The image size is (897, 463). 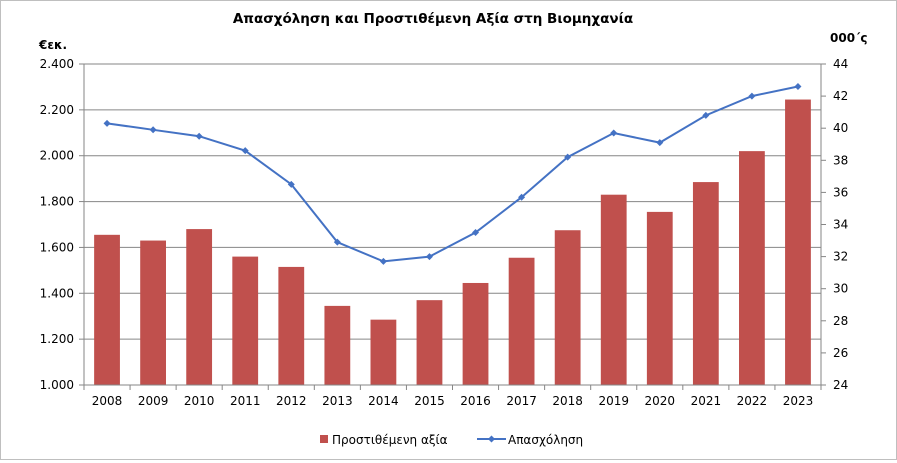 What do you see at coordinates (840, 96) in the screenshot?
I see `right-tick-label: 42` at bounding box center [840, 96].